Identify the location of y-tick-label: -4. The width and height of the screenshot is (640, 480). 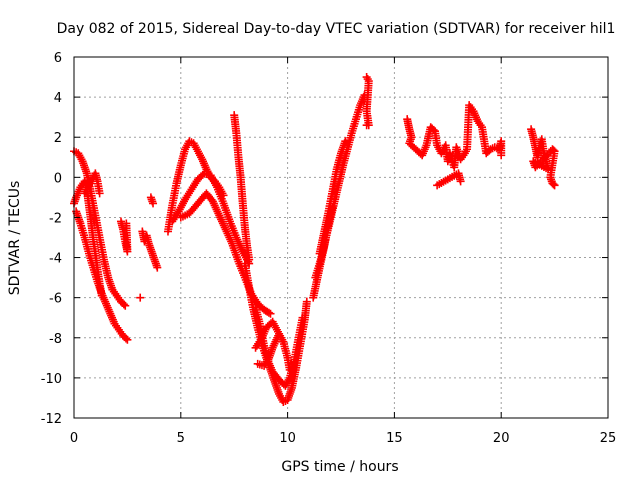
(55, 259).